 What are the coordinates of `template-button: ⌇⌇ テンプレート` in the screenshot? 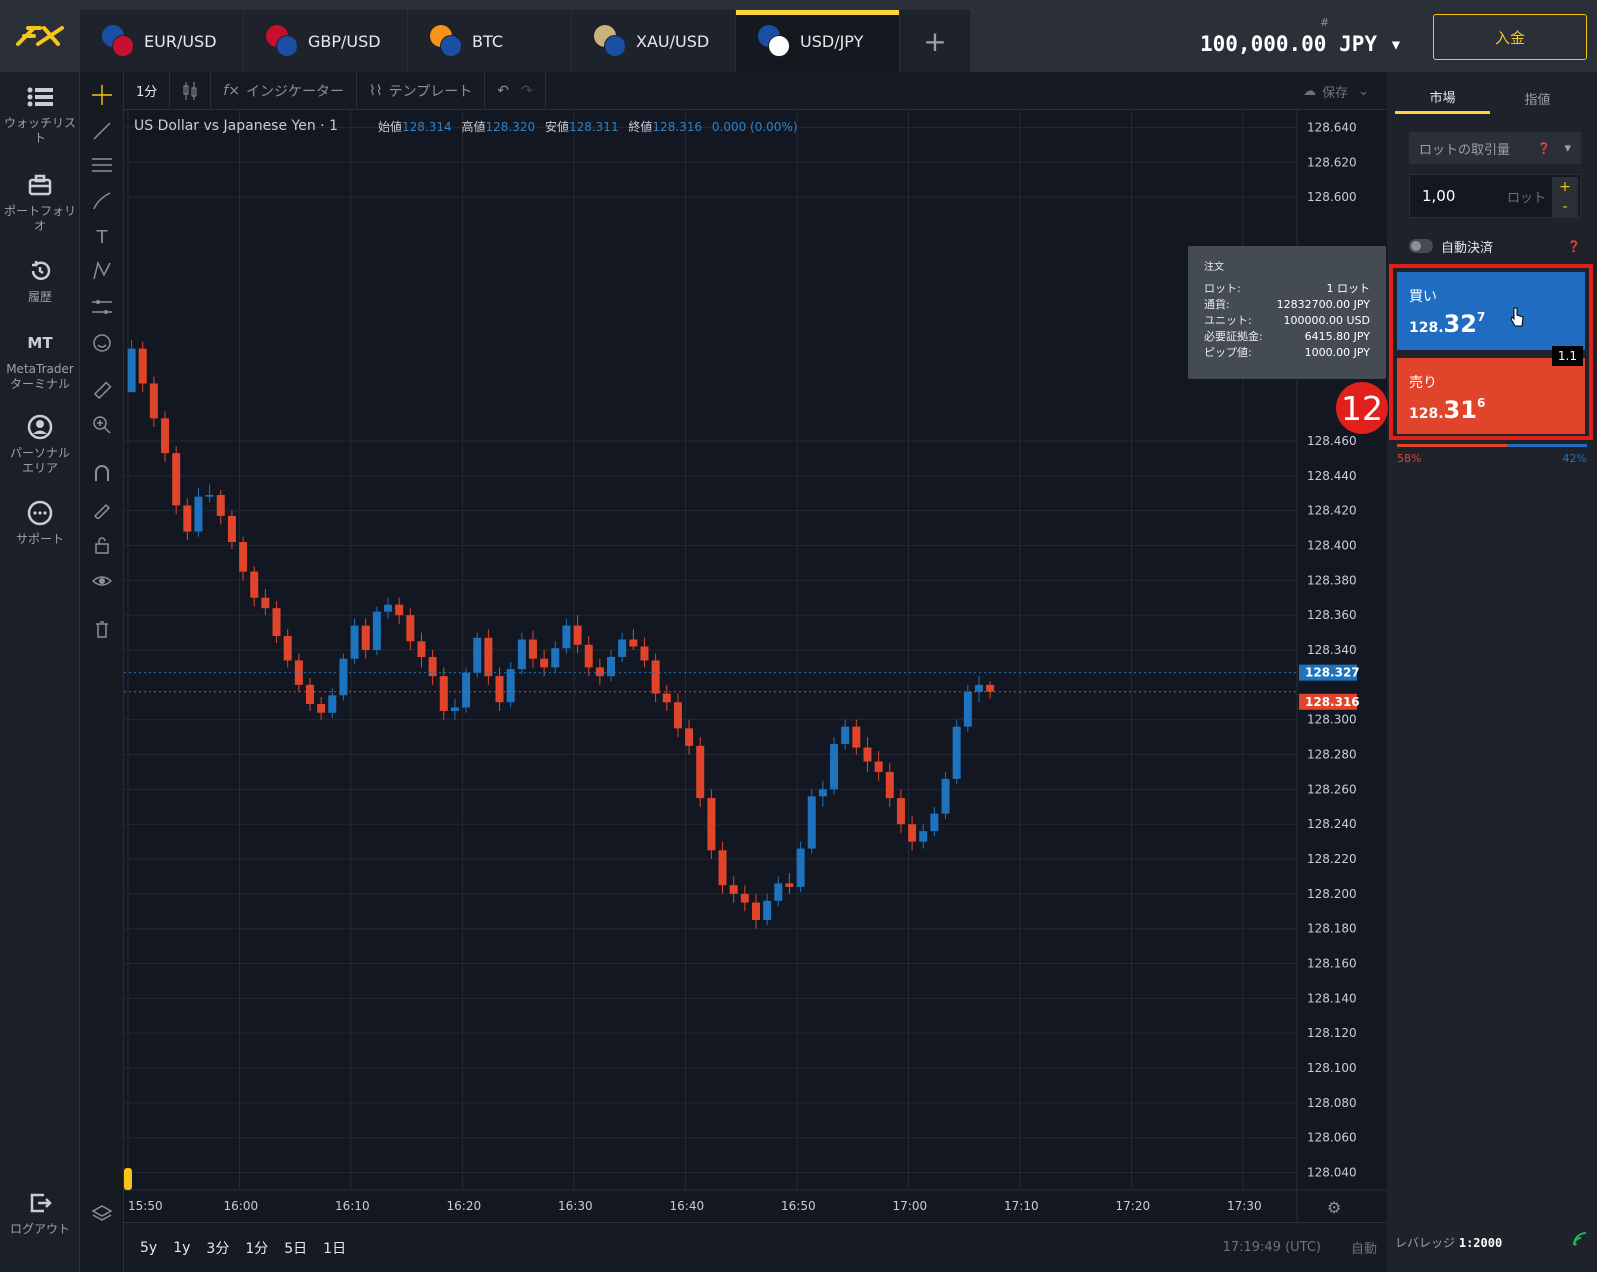 It's located at (421, 90).